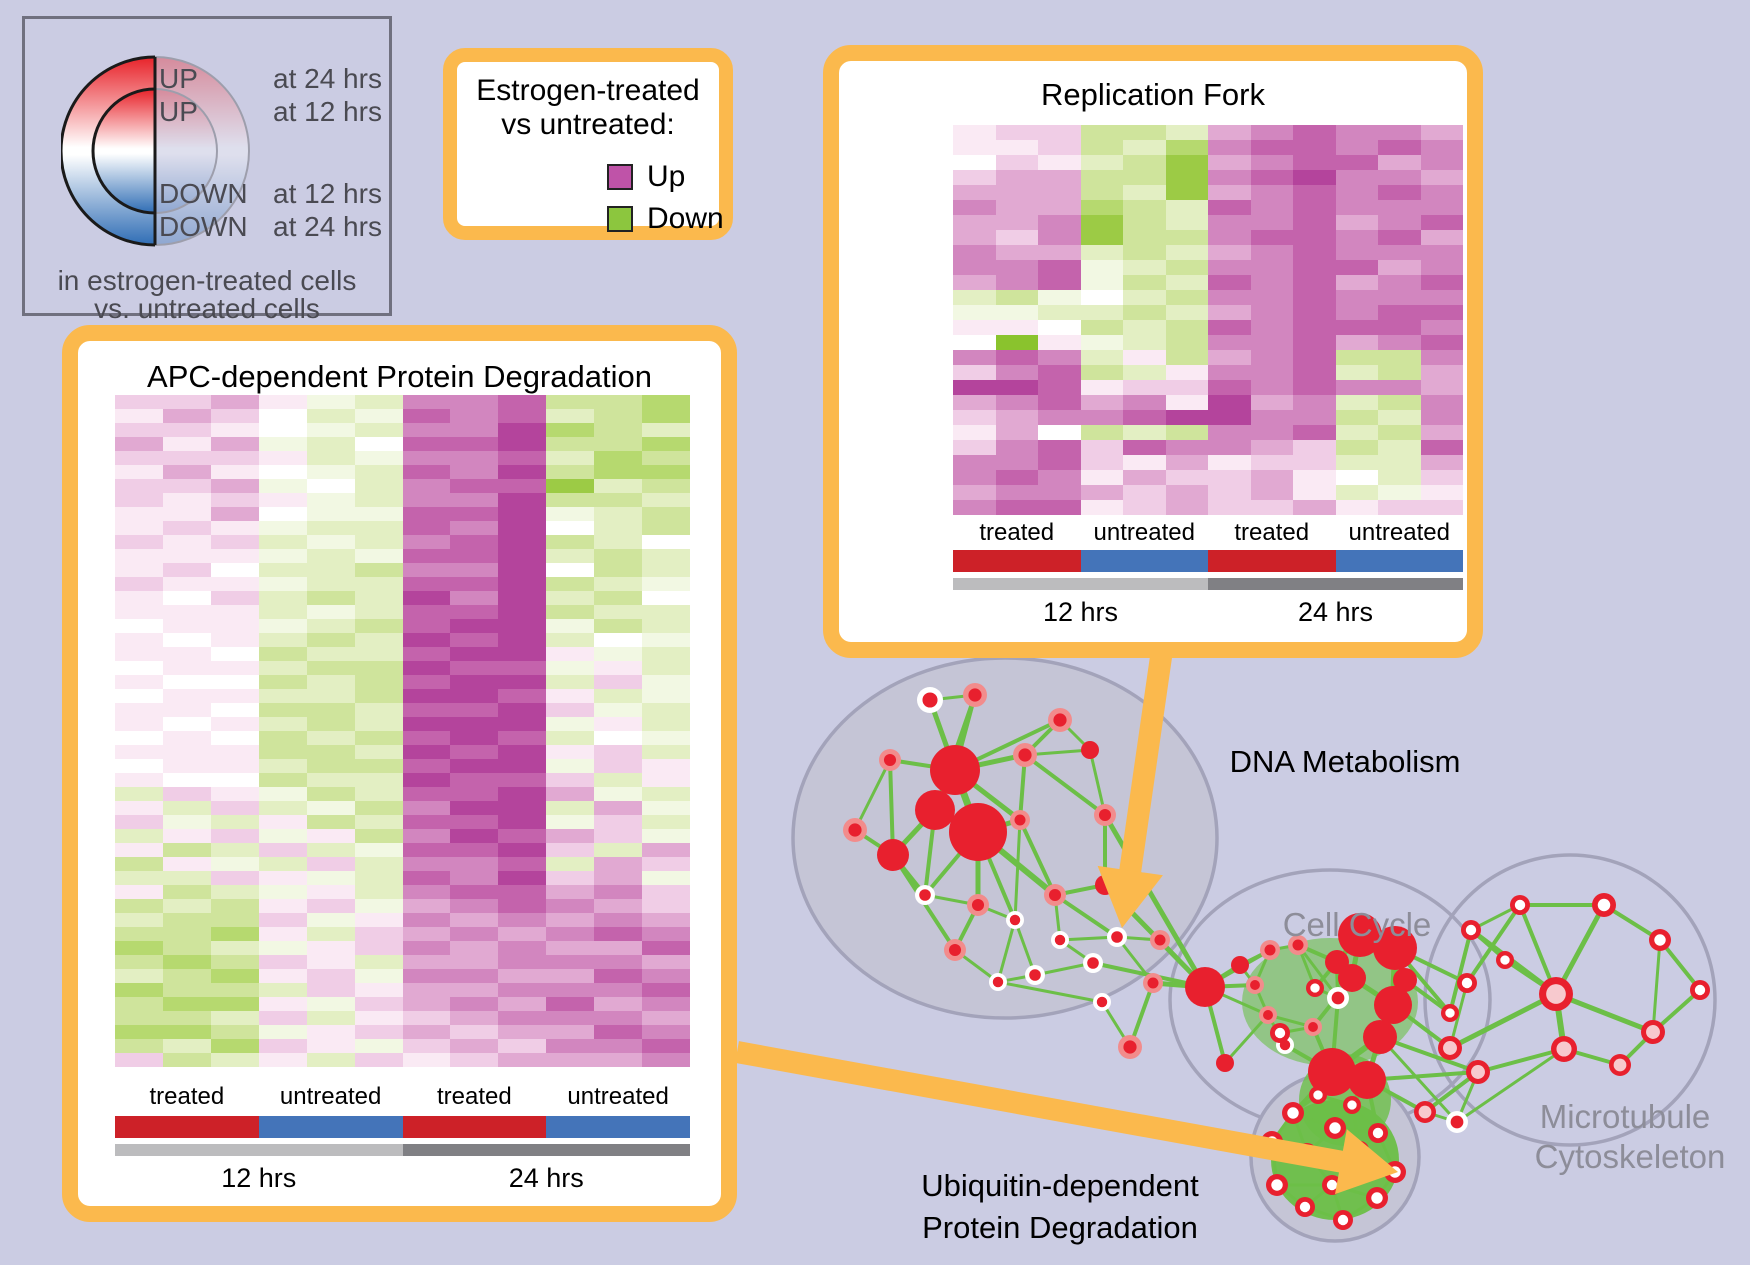 Image resolution: width=1750 pixels, height=1279 pixels. Describe the element at coordinates (1055, 895) in the screenshot. I see `node-pink-ring-core` at that location.